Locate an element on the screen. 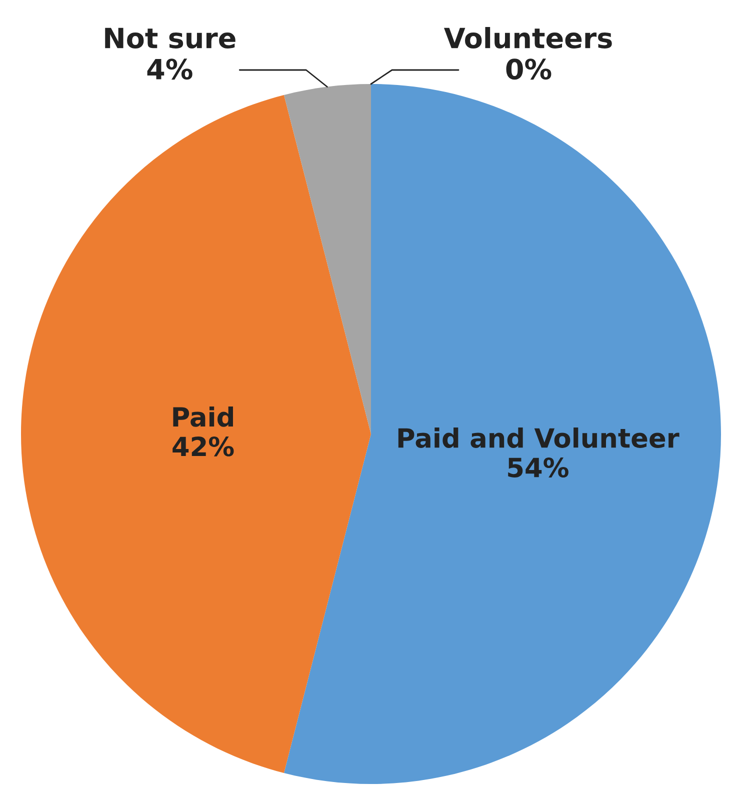 The image size is (742, 812). pie-slice is located at coordinates (327, 259).